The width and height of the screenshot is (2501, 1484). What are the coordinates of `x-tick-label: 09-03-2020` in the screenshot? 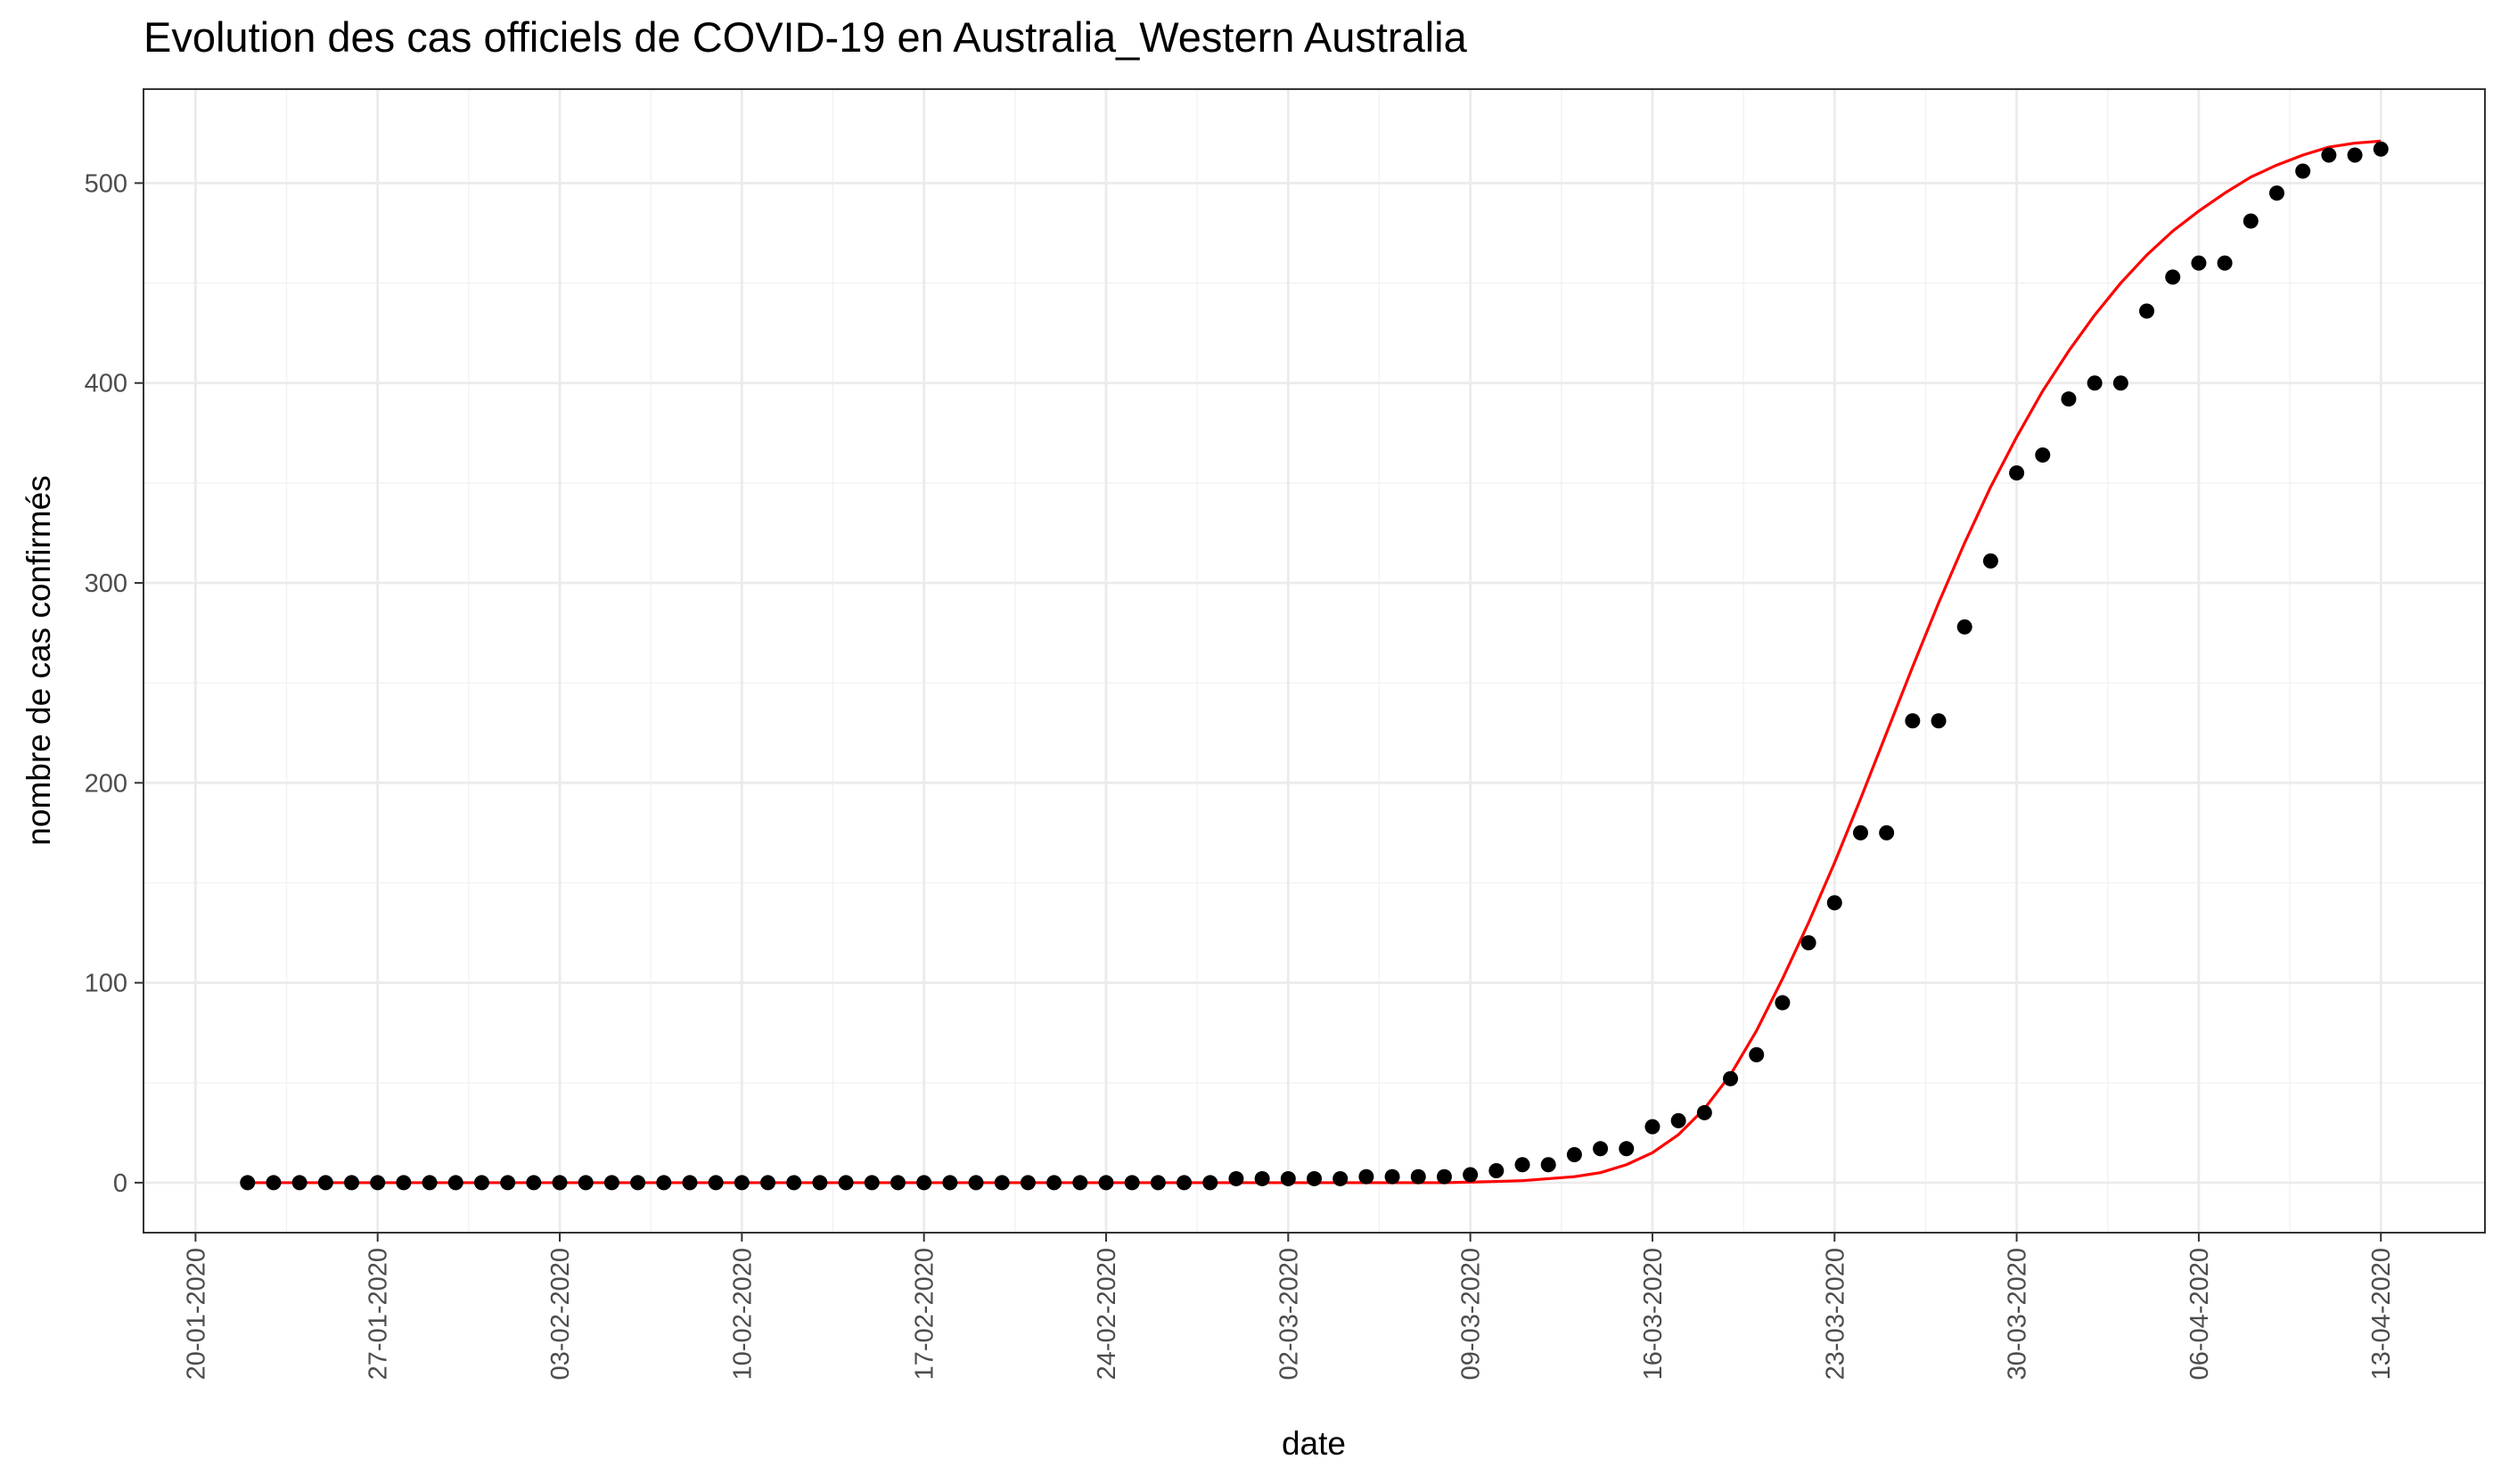 It's located at (1472, 1314).